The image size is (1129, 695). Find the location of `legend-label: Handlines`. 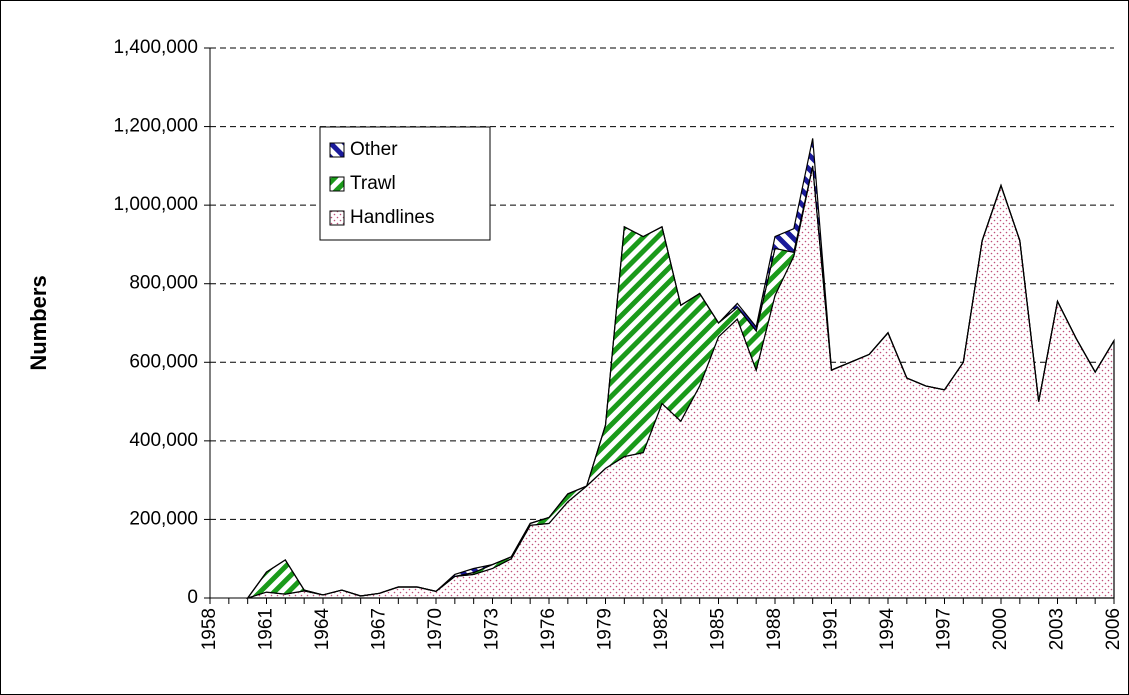

legend-label: Handlines is located at coordinates (392, 217).